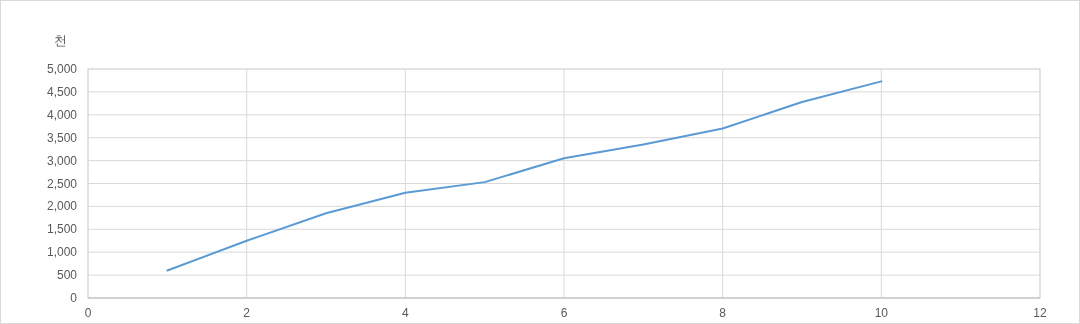 The image size is (1080, 324). Describe the element at coordinates (62, 69) in the screenshot. I see `y-tick-label: 5,000` at that location.